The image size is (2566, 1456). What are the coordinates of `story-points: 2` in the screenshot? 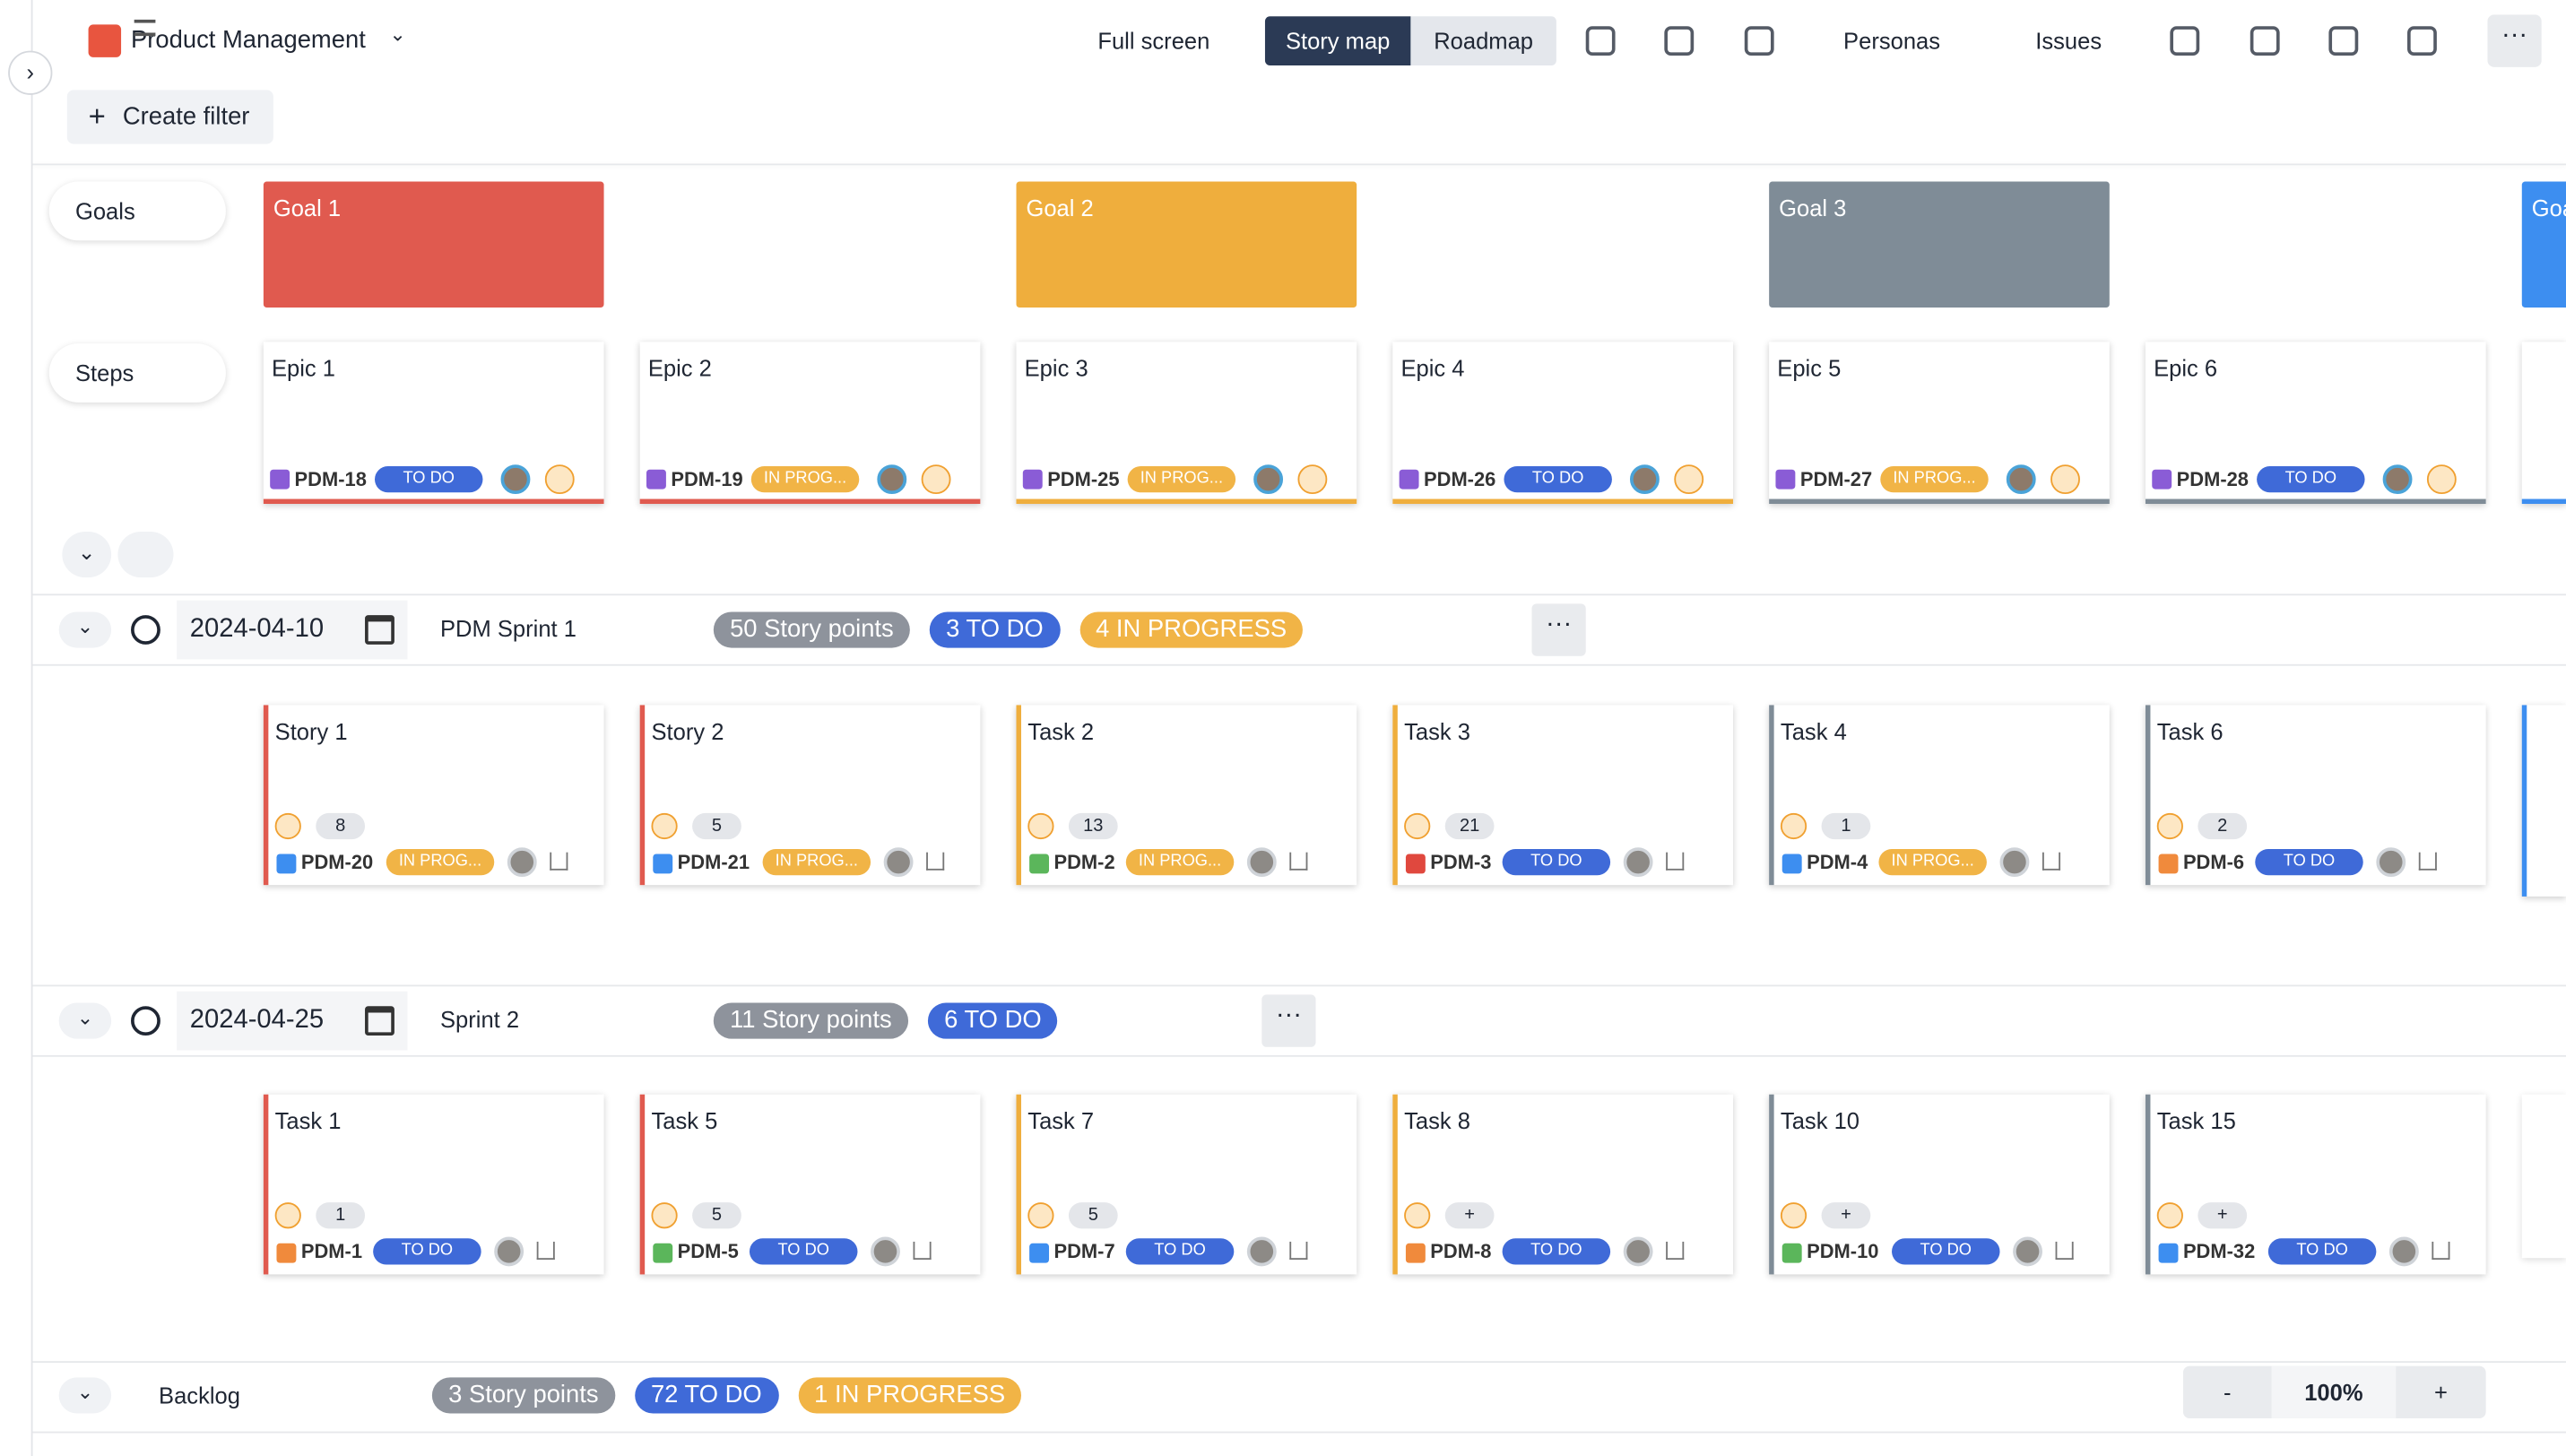 It's located at (2223, 826).